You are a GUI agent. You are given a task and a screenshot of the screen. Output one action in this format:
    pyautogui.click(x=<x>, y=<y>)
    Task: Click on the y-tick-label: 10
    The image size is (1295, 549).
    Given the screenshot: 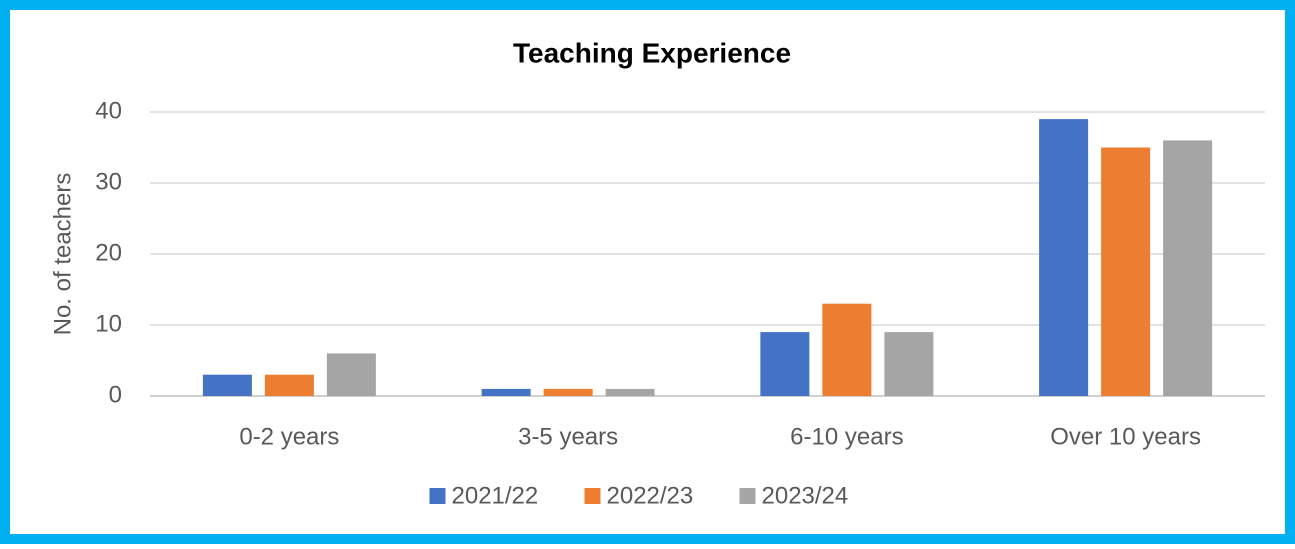 What is the action you would take?
    pyautogui.click(x=108, y=323)
    